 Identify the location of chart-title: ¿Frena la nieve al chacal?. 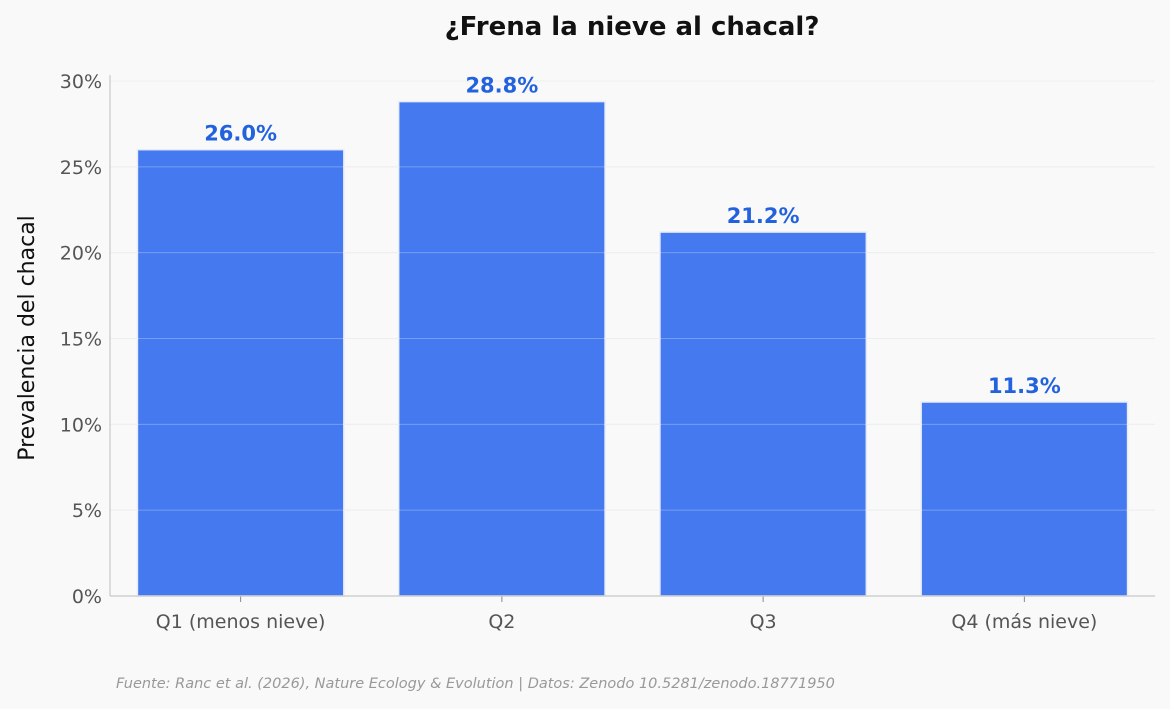
(632, 27).